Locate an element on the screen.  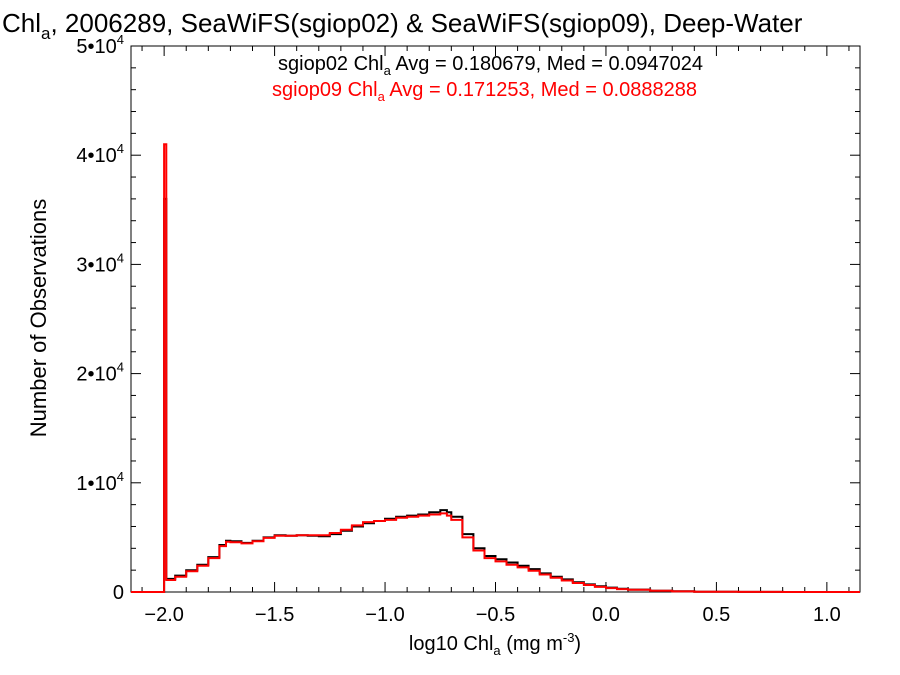
x-axis-label-pre: log10 Chl is located at coordinates (451, 644).